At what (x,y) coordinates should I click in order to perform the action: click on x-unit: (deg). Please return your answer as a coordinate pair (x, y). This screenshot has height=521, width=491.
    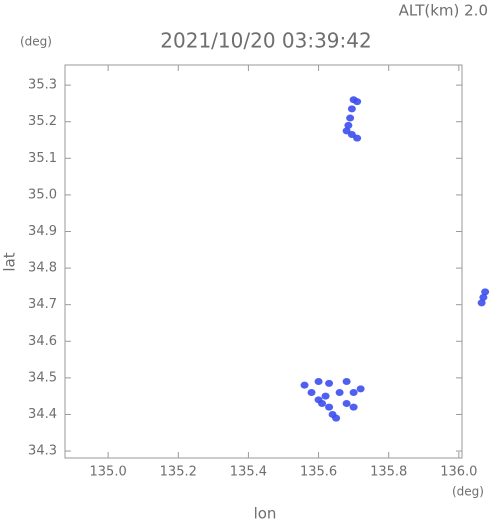
    Looking at the image, I should click on (468, 492).